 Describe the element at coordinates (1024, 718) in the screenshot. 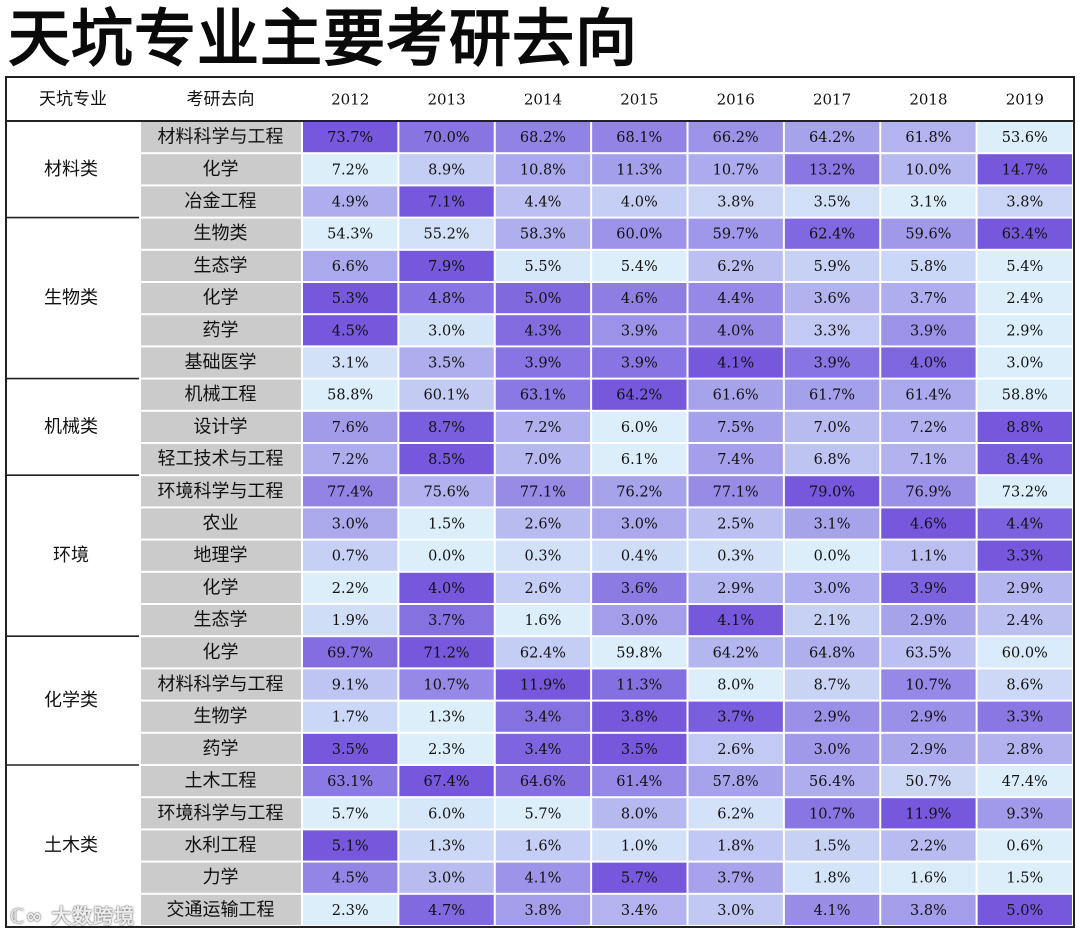

I see `cell-value-label: 3.3%` at that location.